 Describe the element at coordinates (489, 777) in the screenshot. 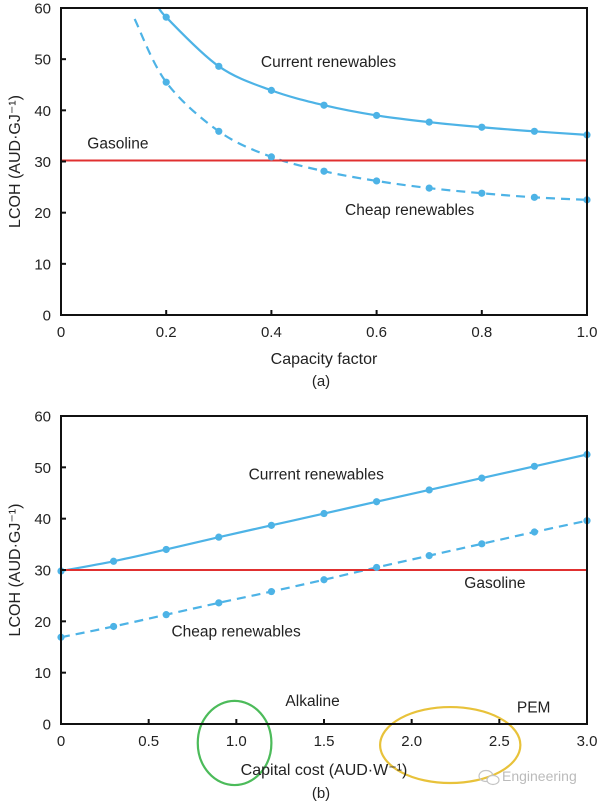

I see `wechat-icon` at that location.